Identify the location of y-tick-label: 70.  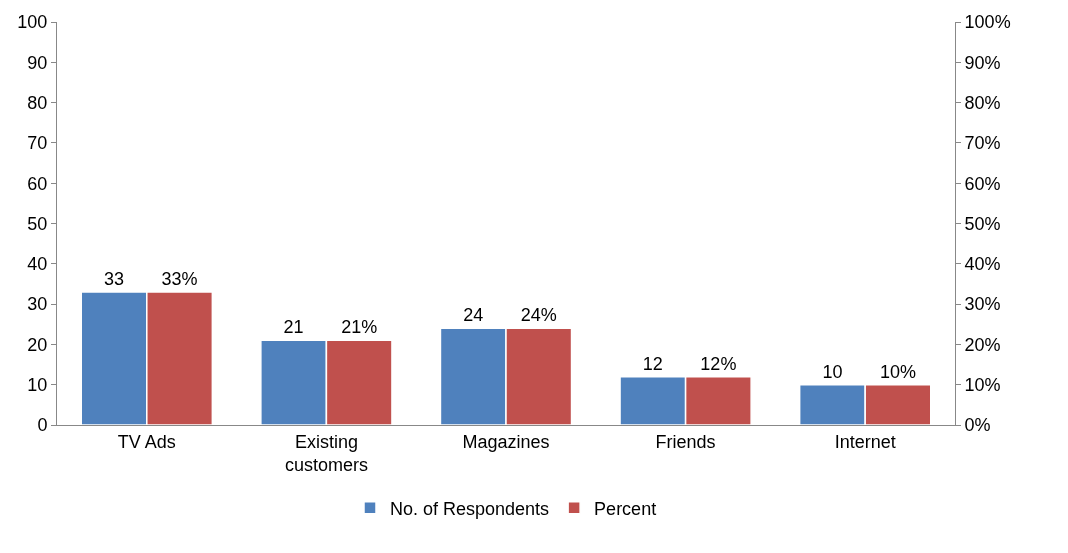
(37, 143).